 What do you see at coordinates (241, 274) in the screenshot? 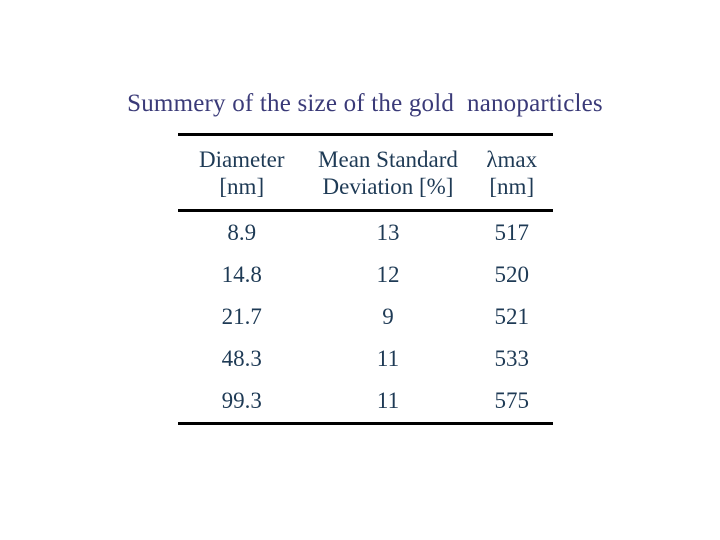
I see `cell-diameter: 14.8` at bounding box center [241, 274].